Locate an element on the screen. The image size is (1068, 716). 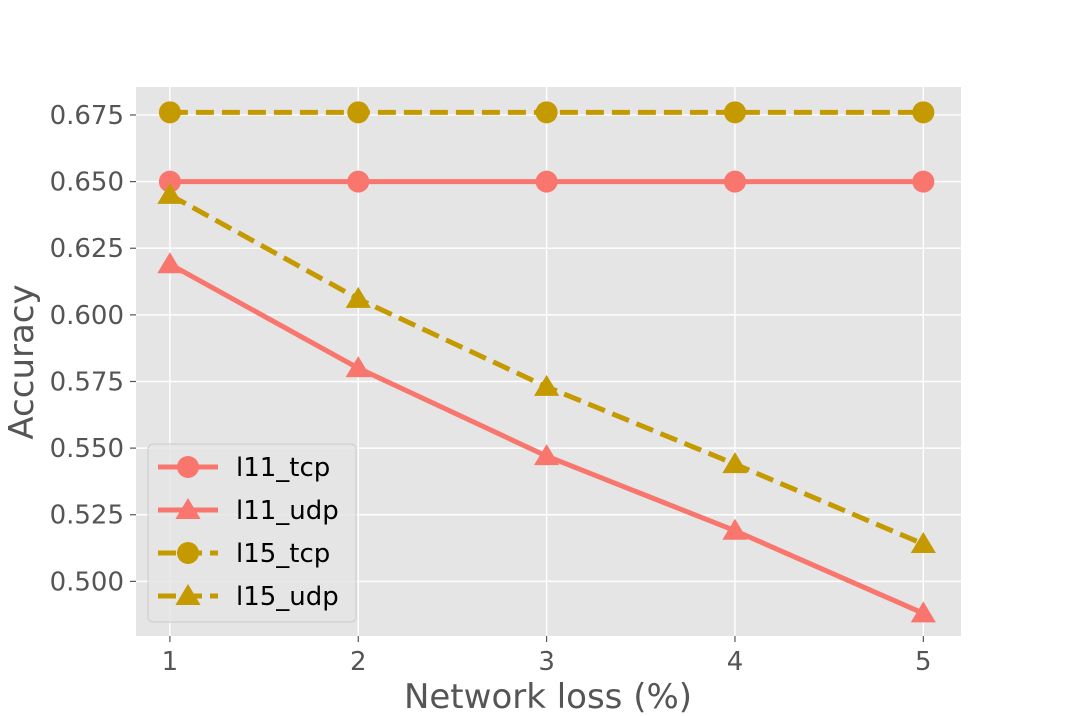
y-axis-ticks: 0.500 0.525 0.550 0.575 0.600 0.625 0.650 0.675 is located at coordinates (93, 349).